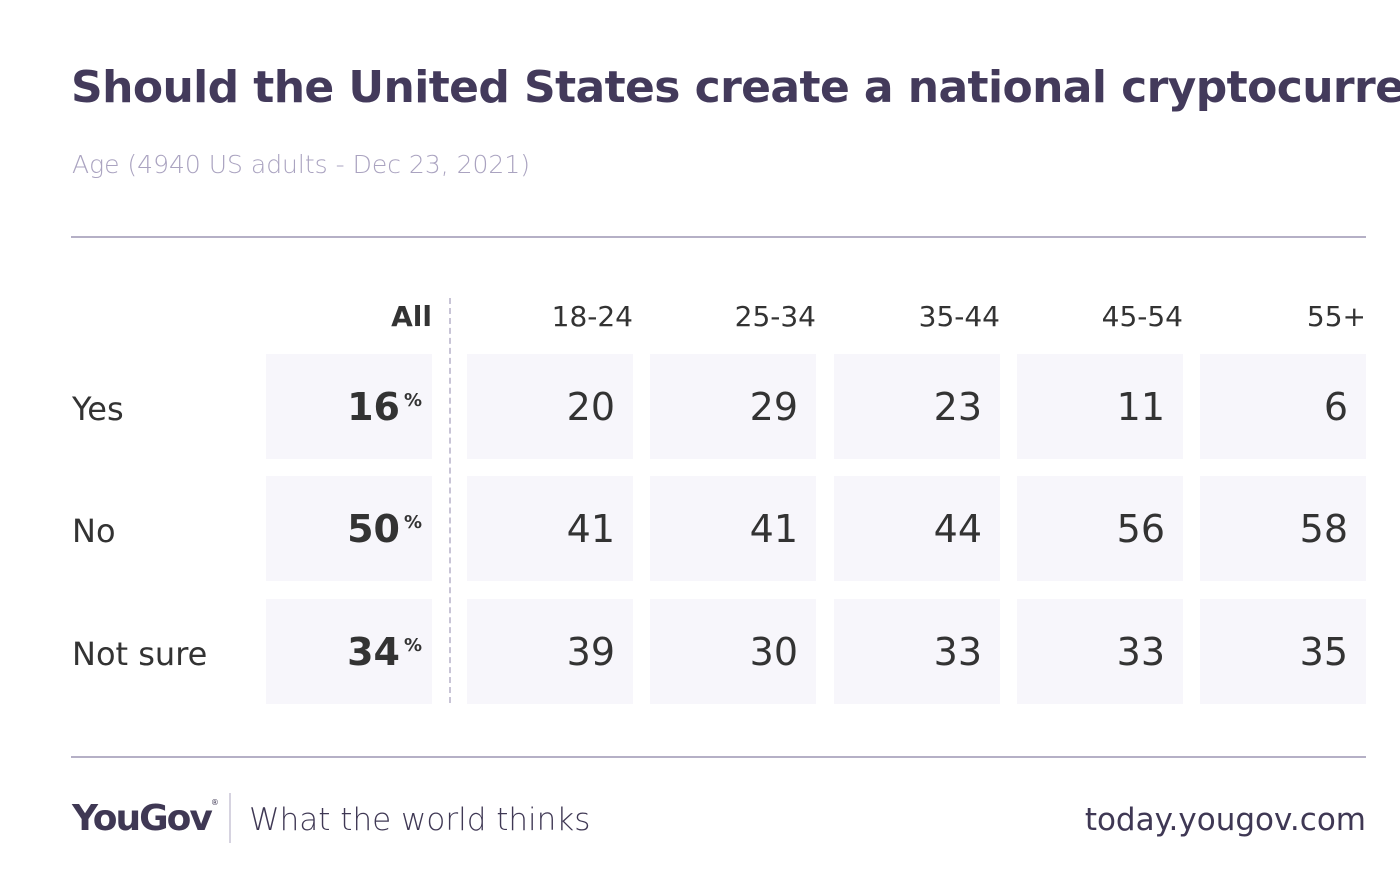  What do you see at coordinates (1323, 528) in the screenshot?
I see `cell-value: 58` at bounding box center [1323, 528].